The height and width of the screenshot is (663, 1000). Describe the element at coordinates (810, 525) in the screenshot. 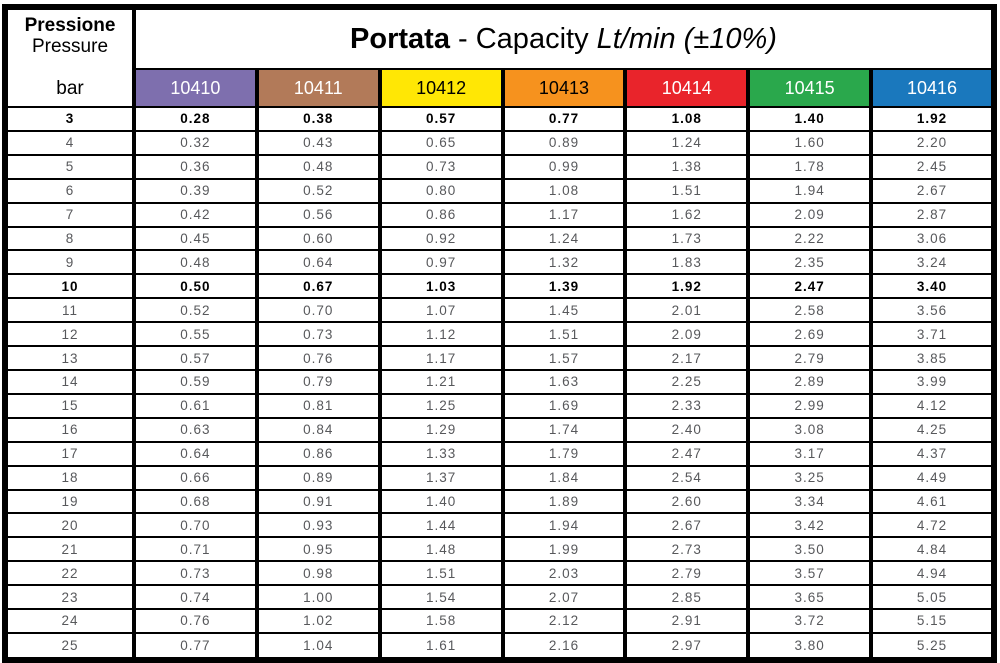

I see `capacity-cell: 3.42` at that location.